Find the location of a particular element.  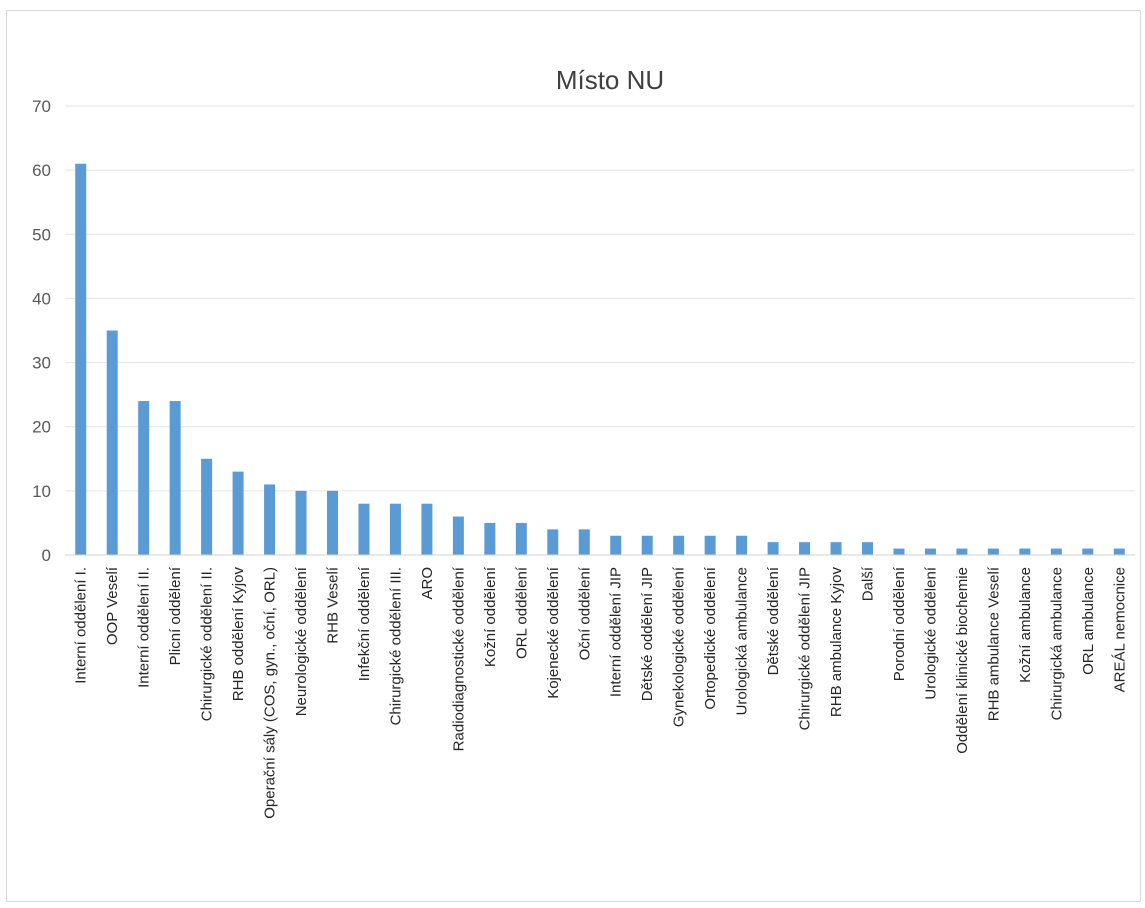

y-tick-label: 30 is located at coordinates (41, 363).